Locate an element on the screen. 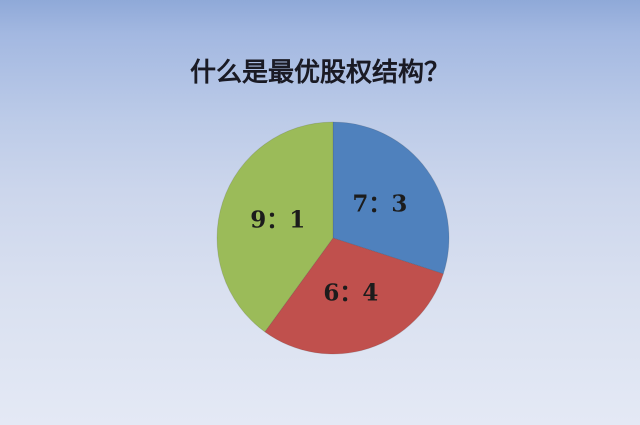  chart-title: 什么是最优股权结构？ is located at coordinates (319, 73).